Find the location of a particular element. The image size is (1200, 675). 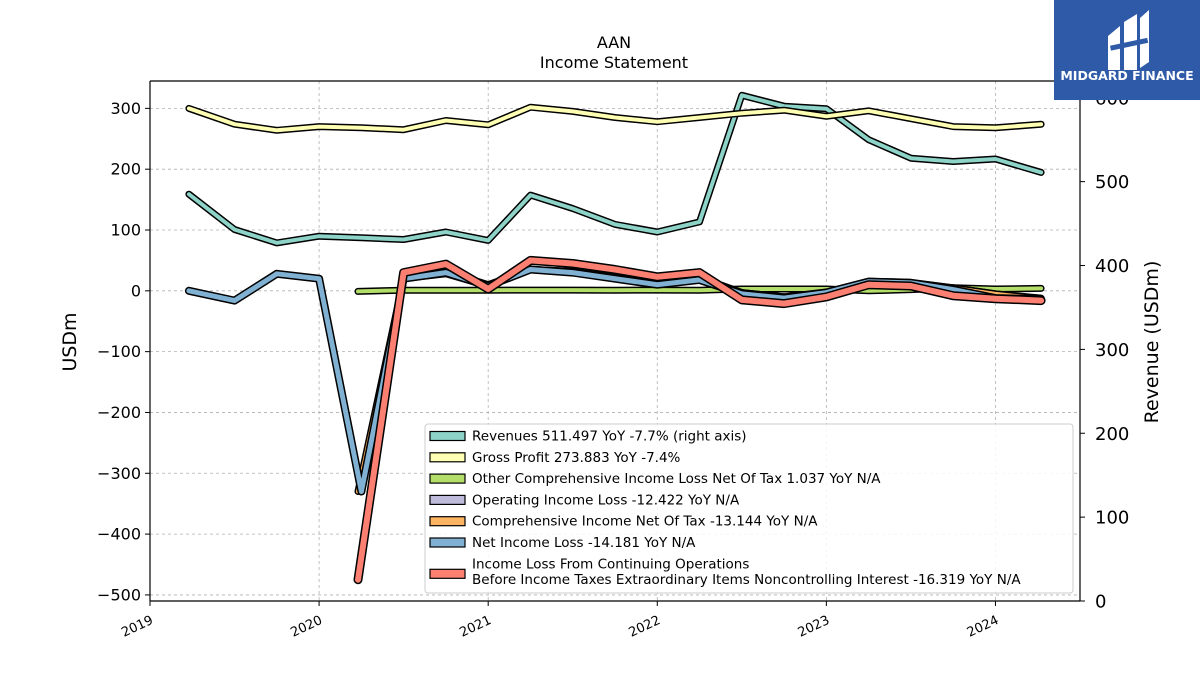

right-y-ticks: 0100200300400500600 is located at coordinates (1104, 350).